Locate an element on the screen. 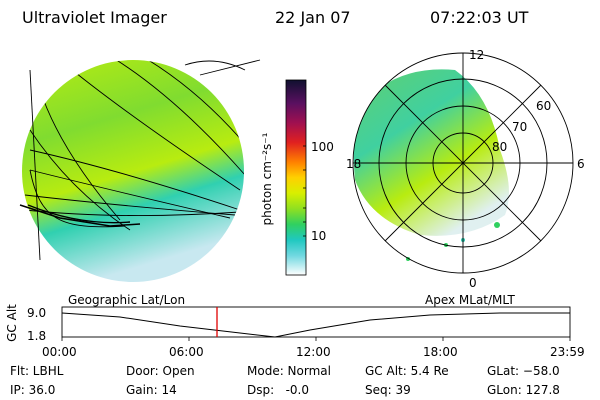 The height and width of the screenshot is (400, 600). altitude-plot is located at coordinates (316, 323).